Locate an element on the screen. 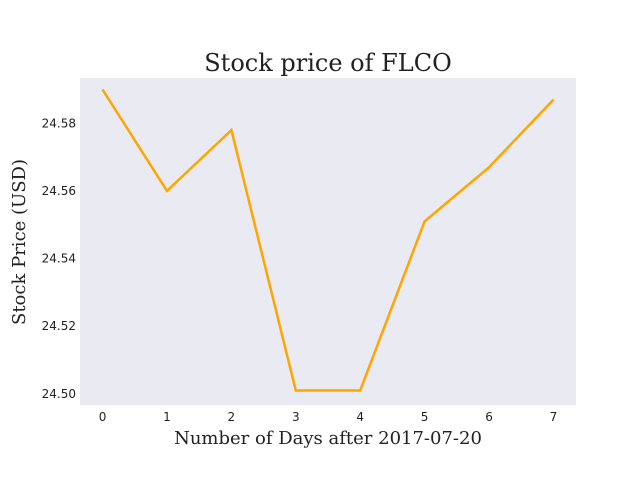 Image resolution: width=640 pixels, height=480 pixels. x-tick-label: 5 is located at coordinates (425, 417).